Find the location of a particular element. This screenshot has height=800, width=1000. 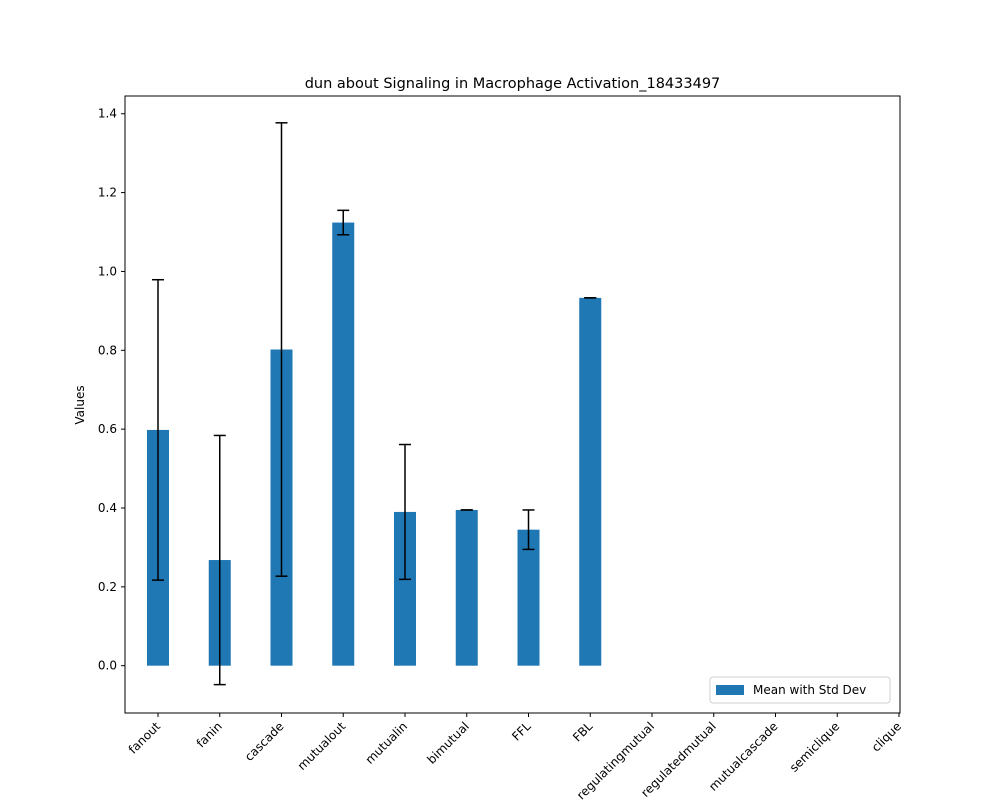

x-tick-label-clique: clique is located at coordinates (886, 736).